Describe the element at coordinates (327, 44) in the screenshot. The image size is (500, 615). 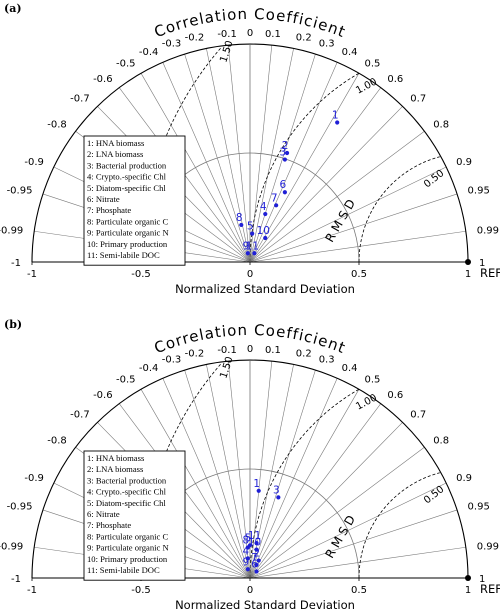
I see `correlation-tick-label: 0.3` at that location.